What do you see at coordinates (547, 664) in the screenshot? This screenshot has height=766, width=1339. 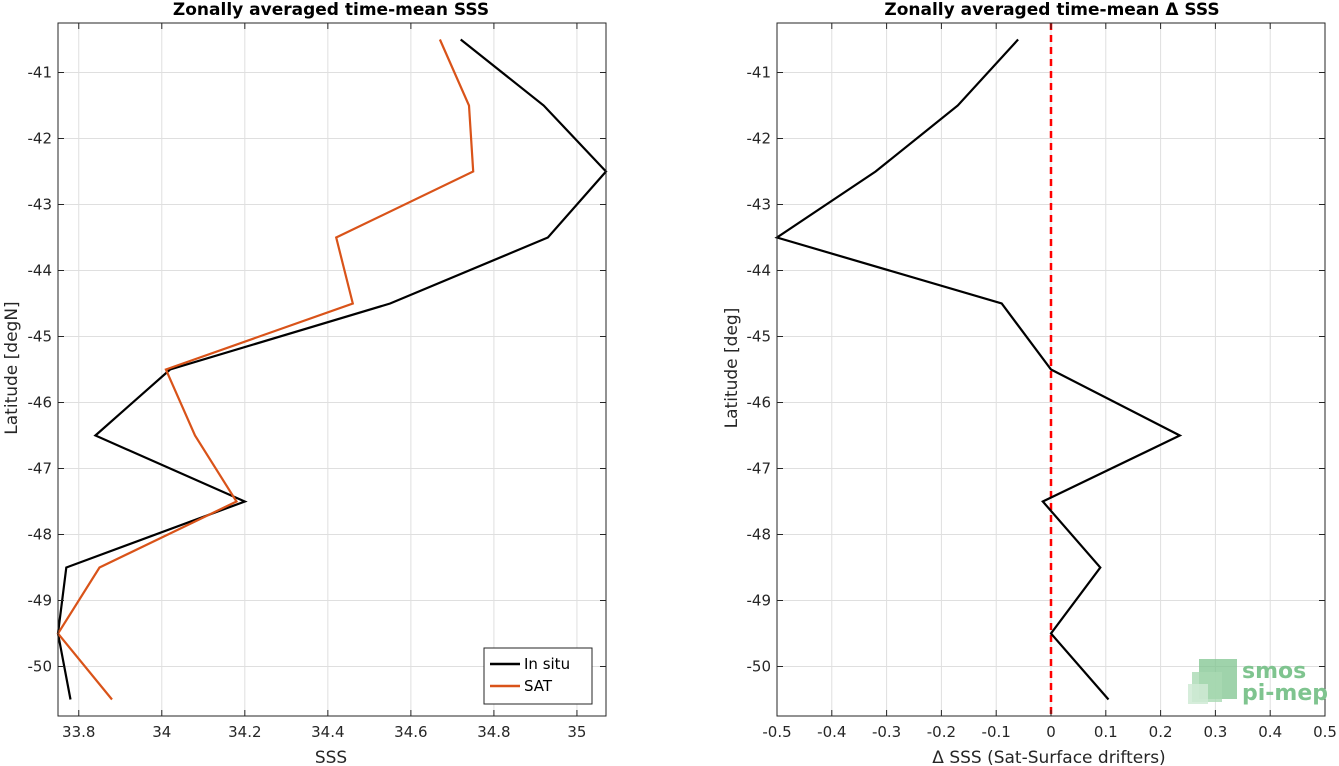 I see `legend-label: In situ` at bounding box center [547, 664].